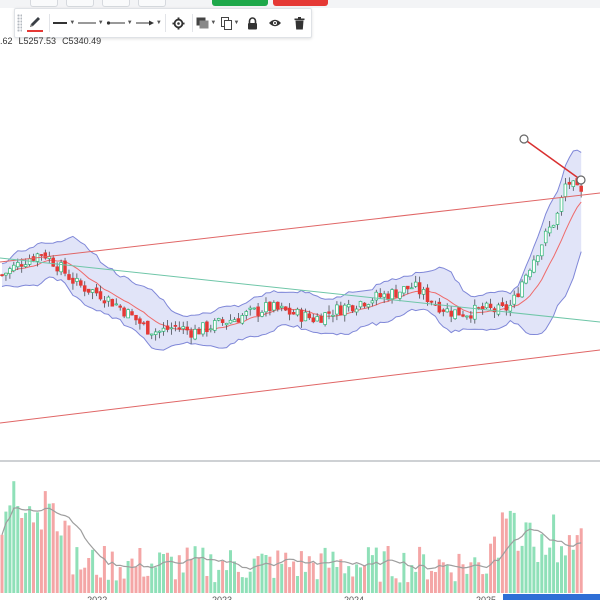  I want to click on confirm-button, so click(240, 3).